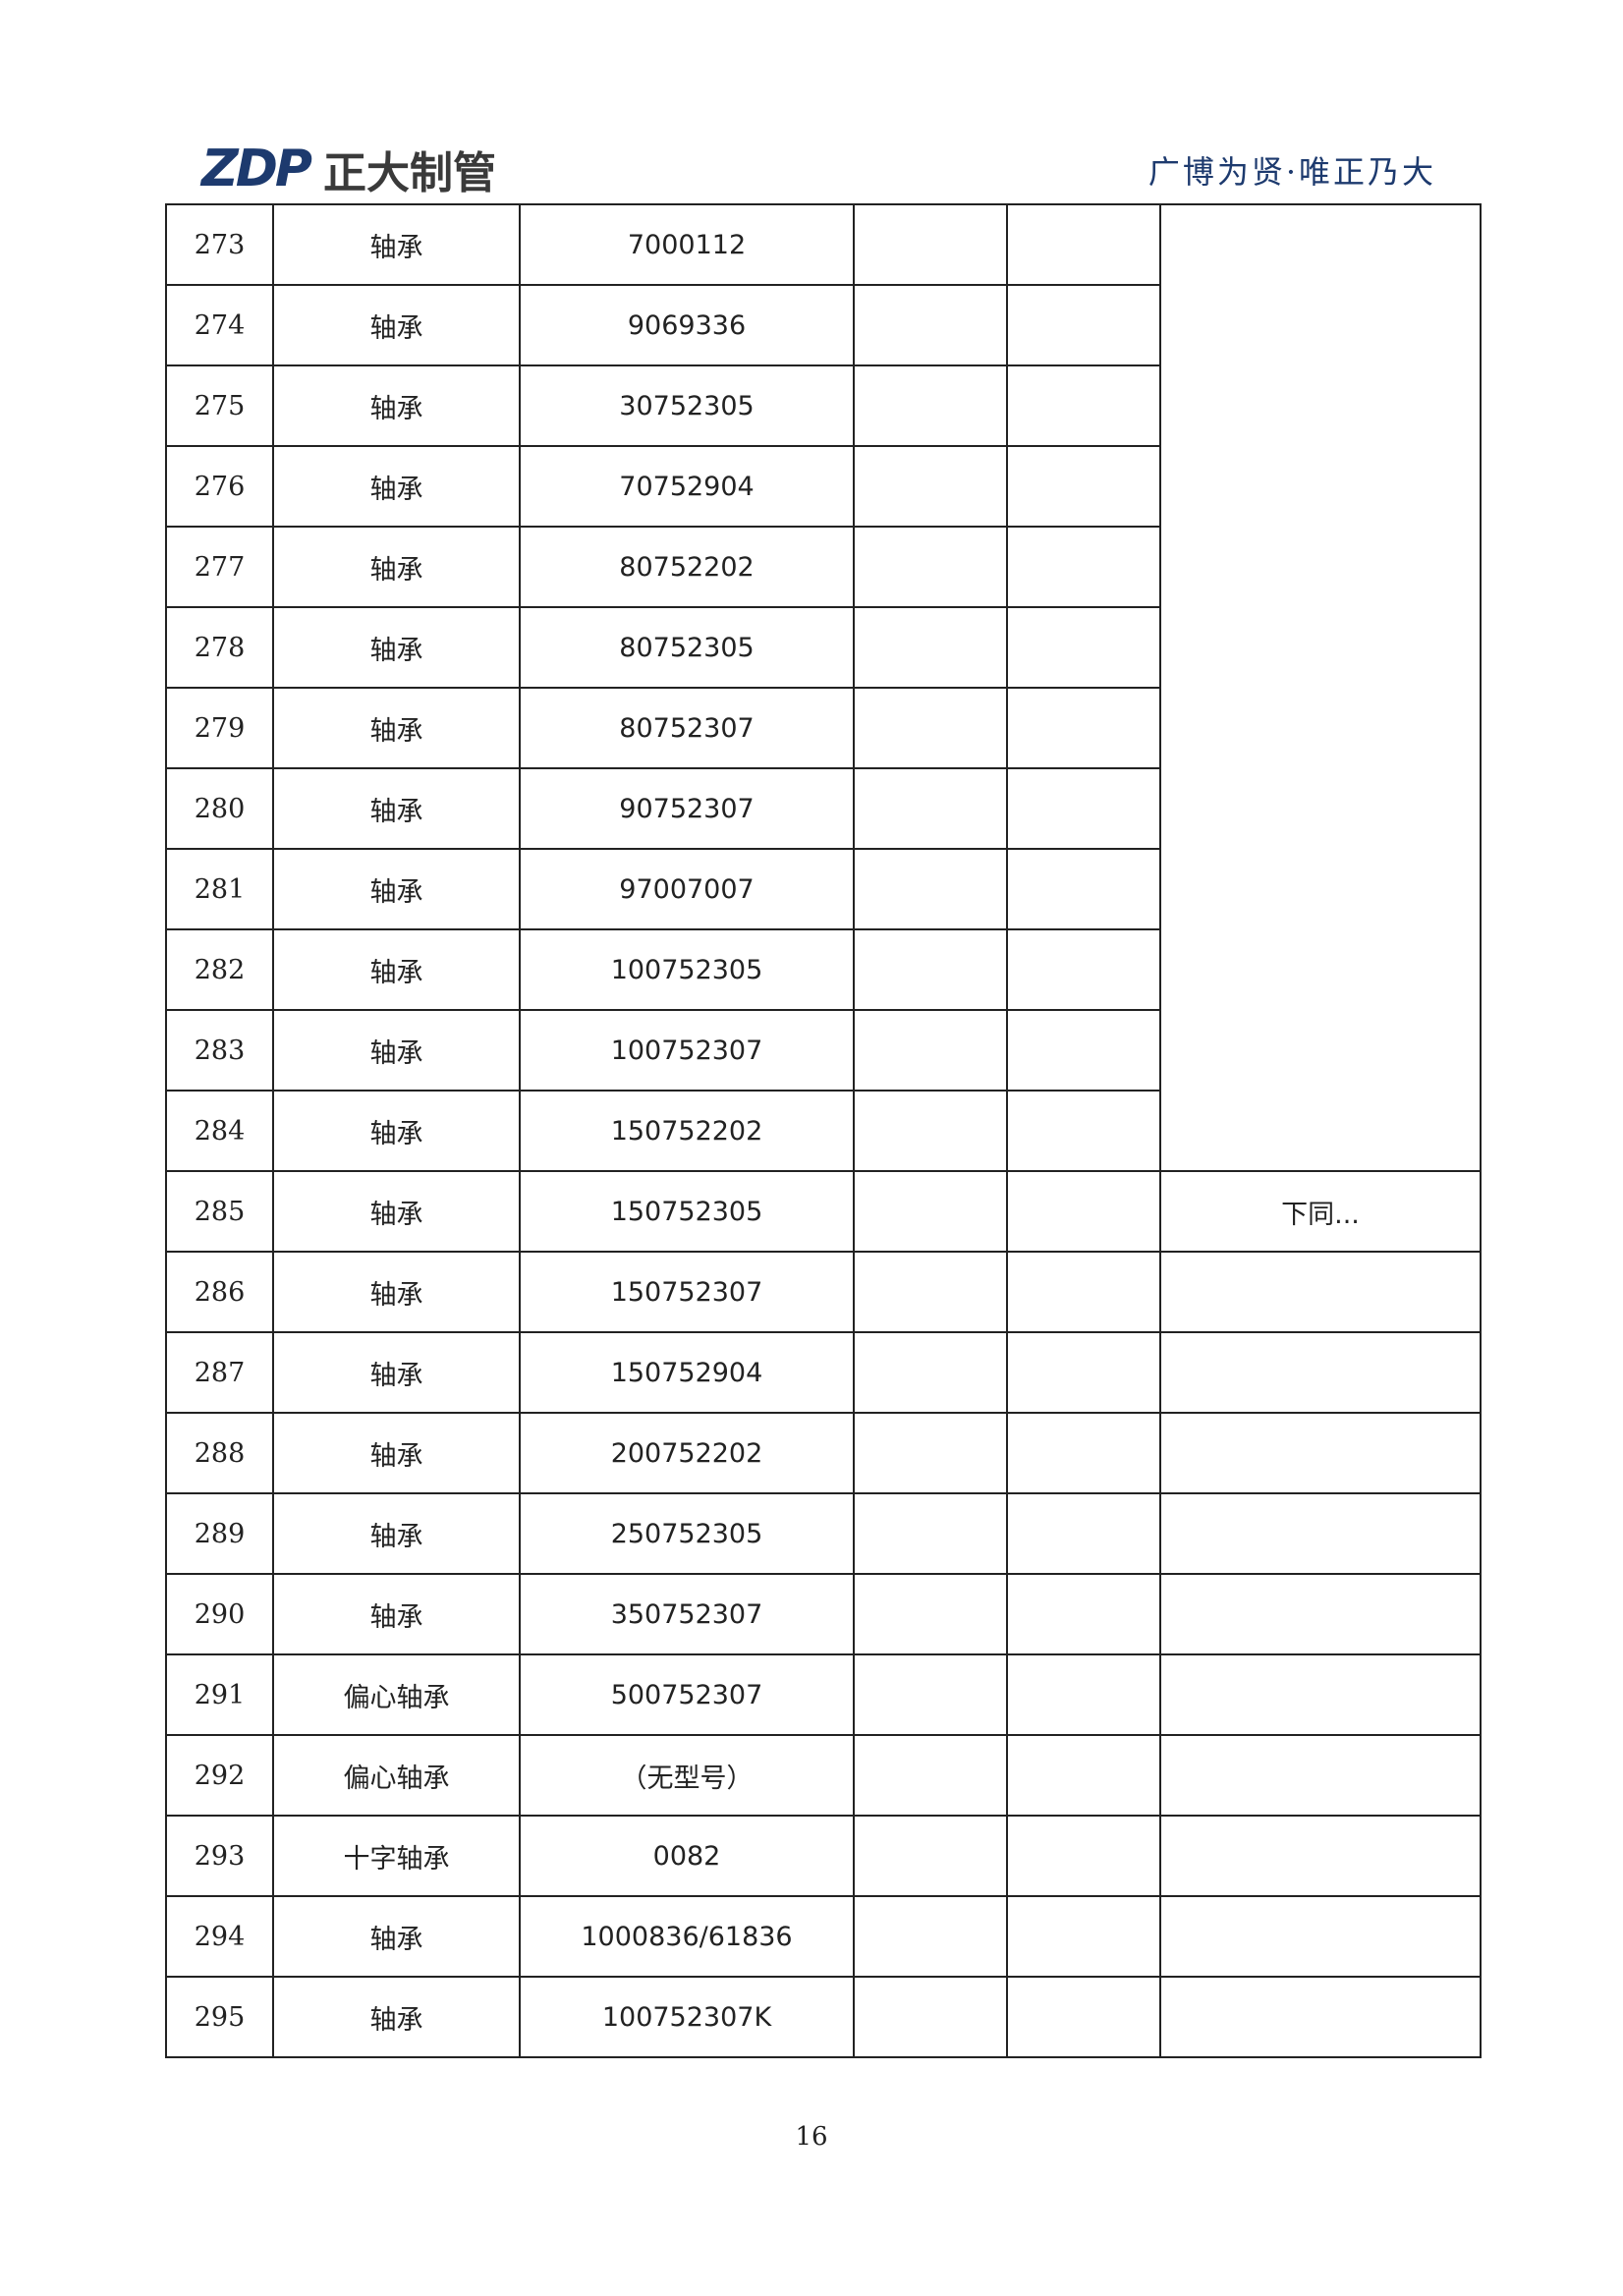 Image resolution: width=1623 pixels, height=2296 pixels. I want to click on table-row: 278 轴承 80752305, so click(823, 647).